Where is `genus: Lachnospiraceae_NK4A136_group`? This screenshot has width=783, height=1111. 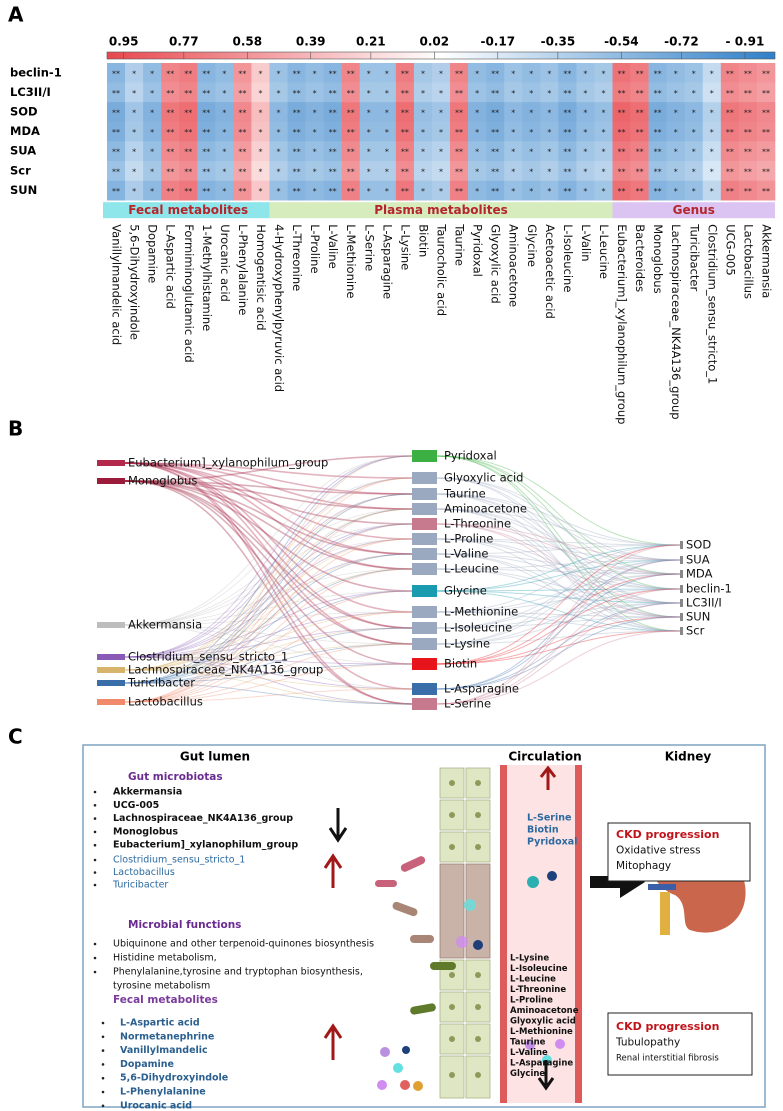
genus: Lachnospiraceae_NK4A136_group is located at coordinates (203, 818).